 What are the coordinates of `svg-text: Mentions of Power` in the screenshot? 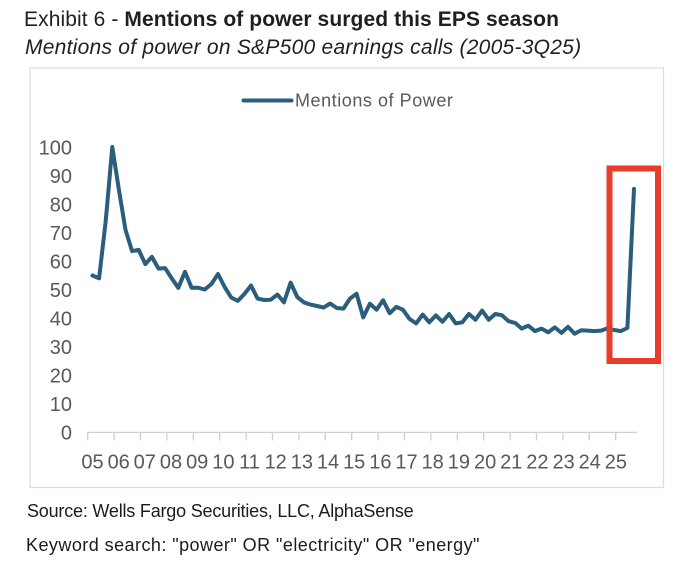 It's located at (374, 101).